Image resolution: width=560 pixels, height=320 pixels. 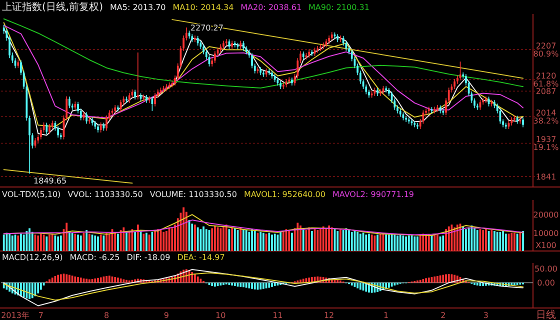 I want to click on y-tick-label: 1841, so click(x=546, y=177).